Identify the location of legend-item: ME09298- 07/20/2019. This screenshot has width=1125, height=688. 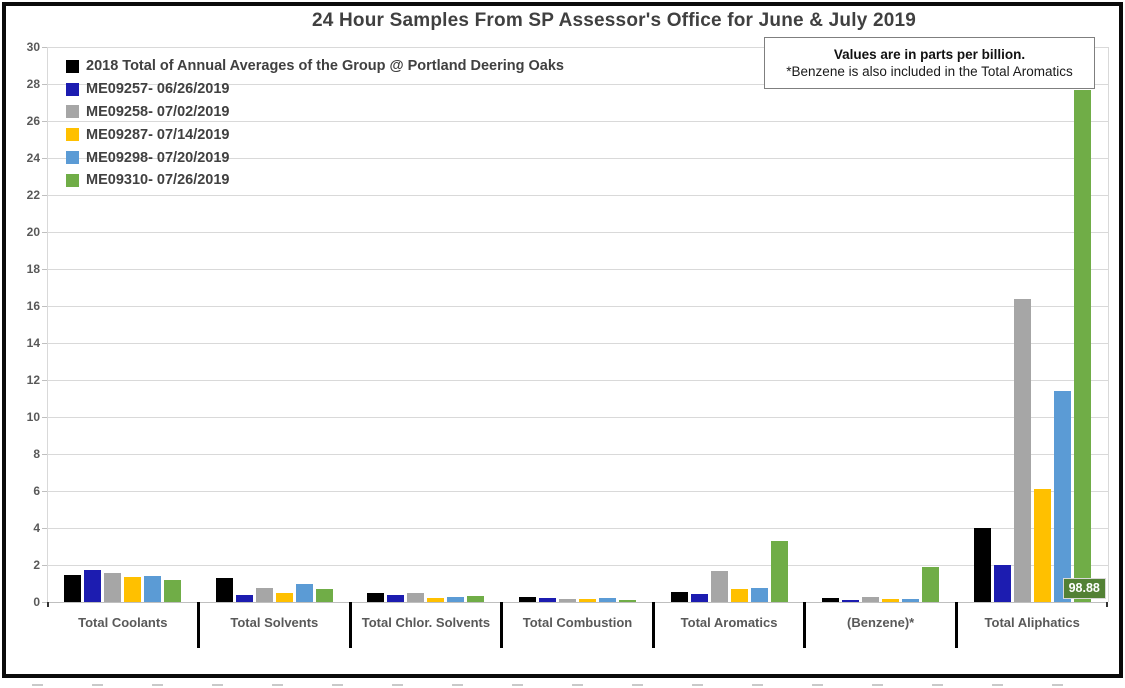
(315, 157).